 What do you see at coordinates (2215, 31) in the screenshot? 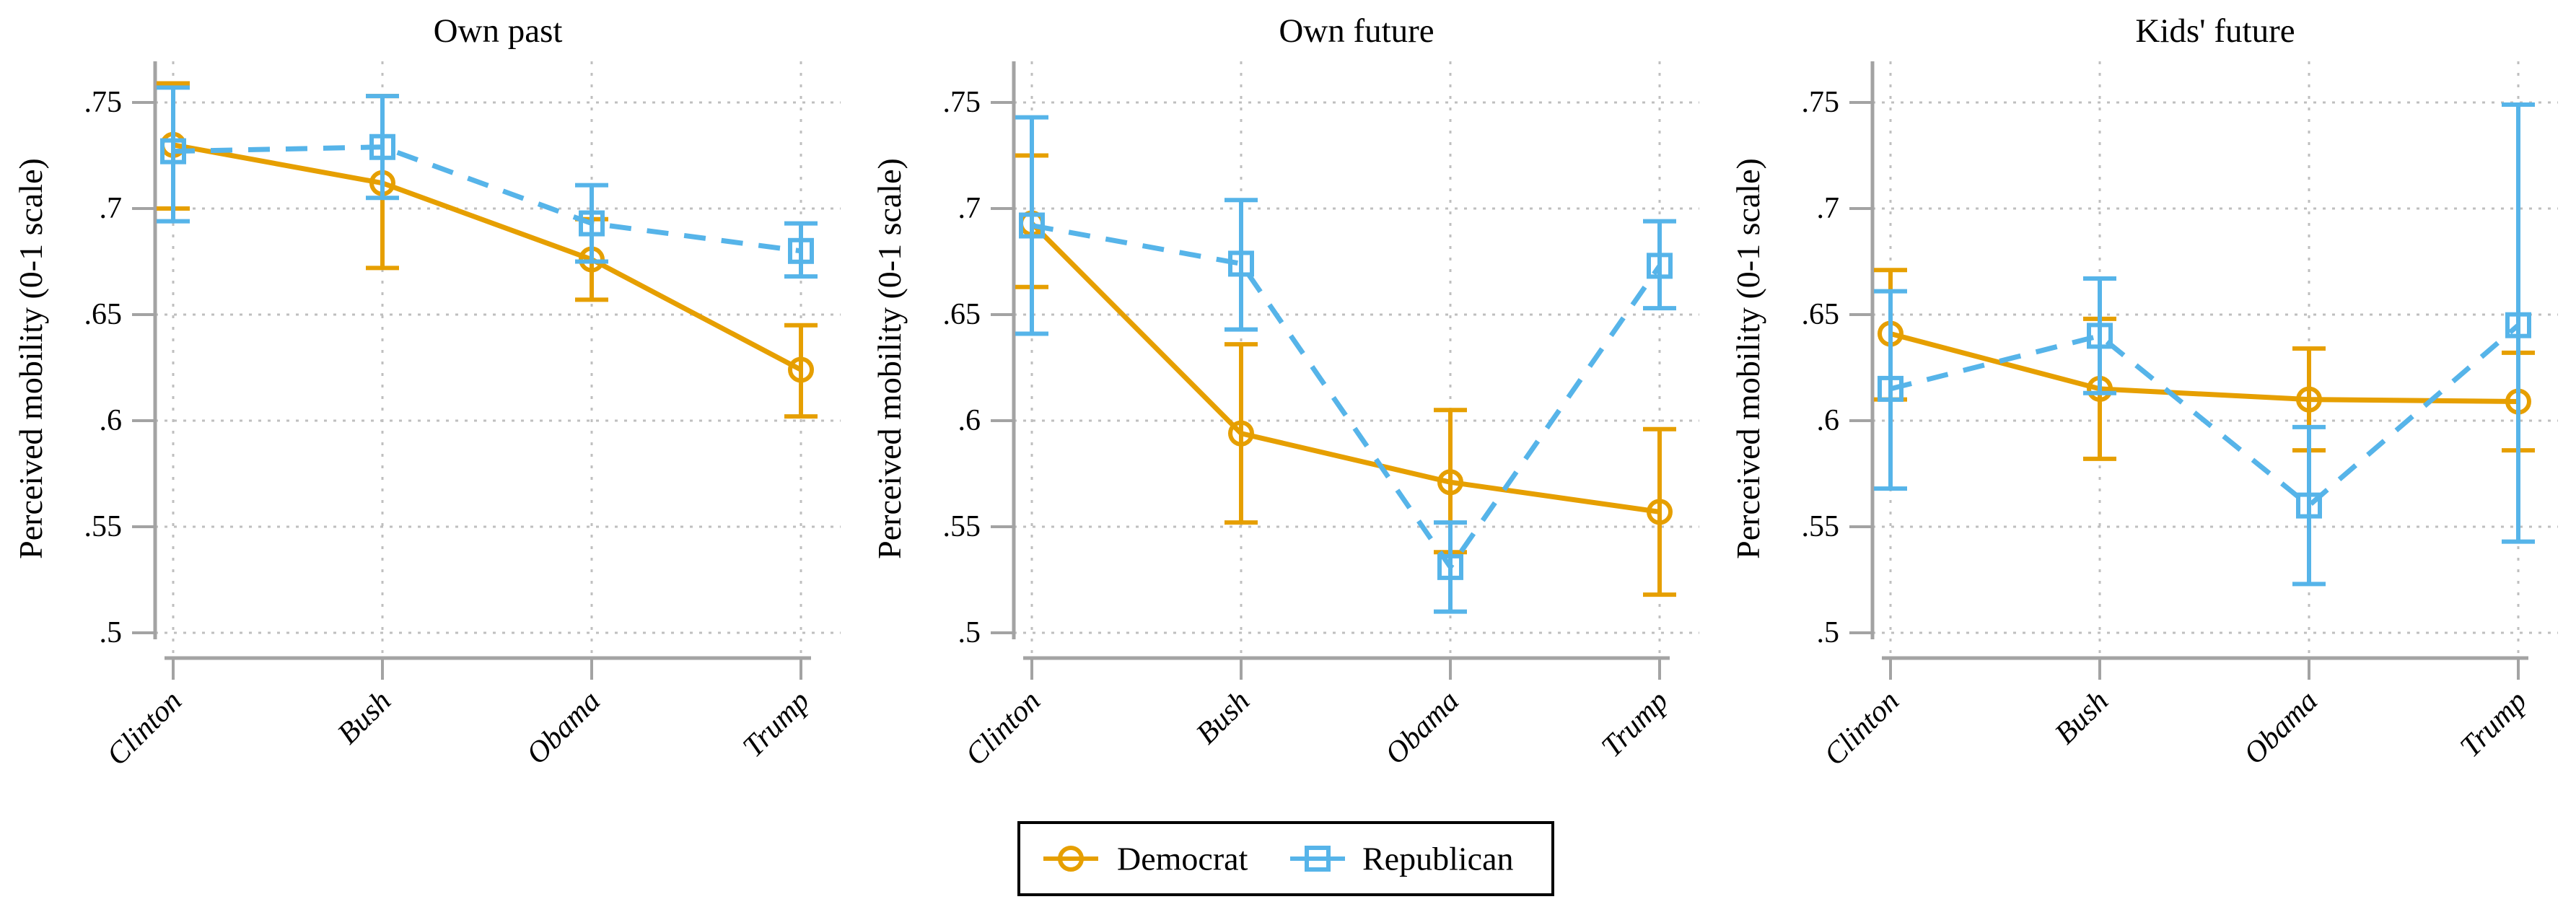
I see `panel-title-kids-future: Kids' future` at bounding box center [2215, 31].